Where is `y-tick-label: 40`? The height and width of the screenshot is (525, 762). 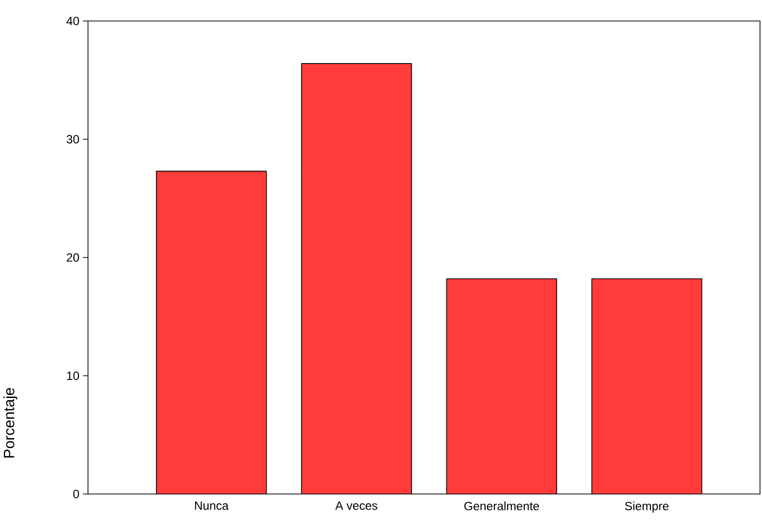 y-tick-label: 40 is located at coordinates (73, 21).